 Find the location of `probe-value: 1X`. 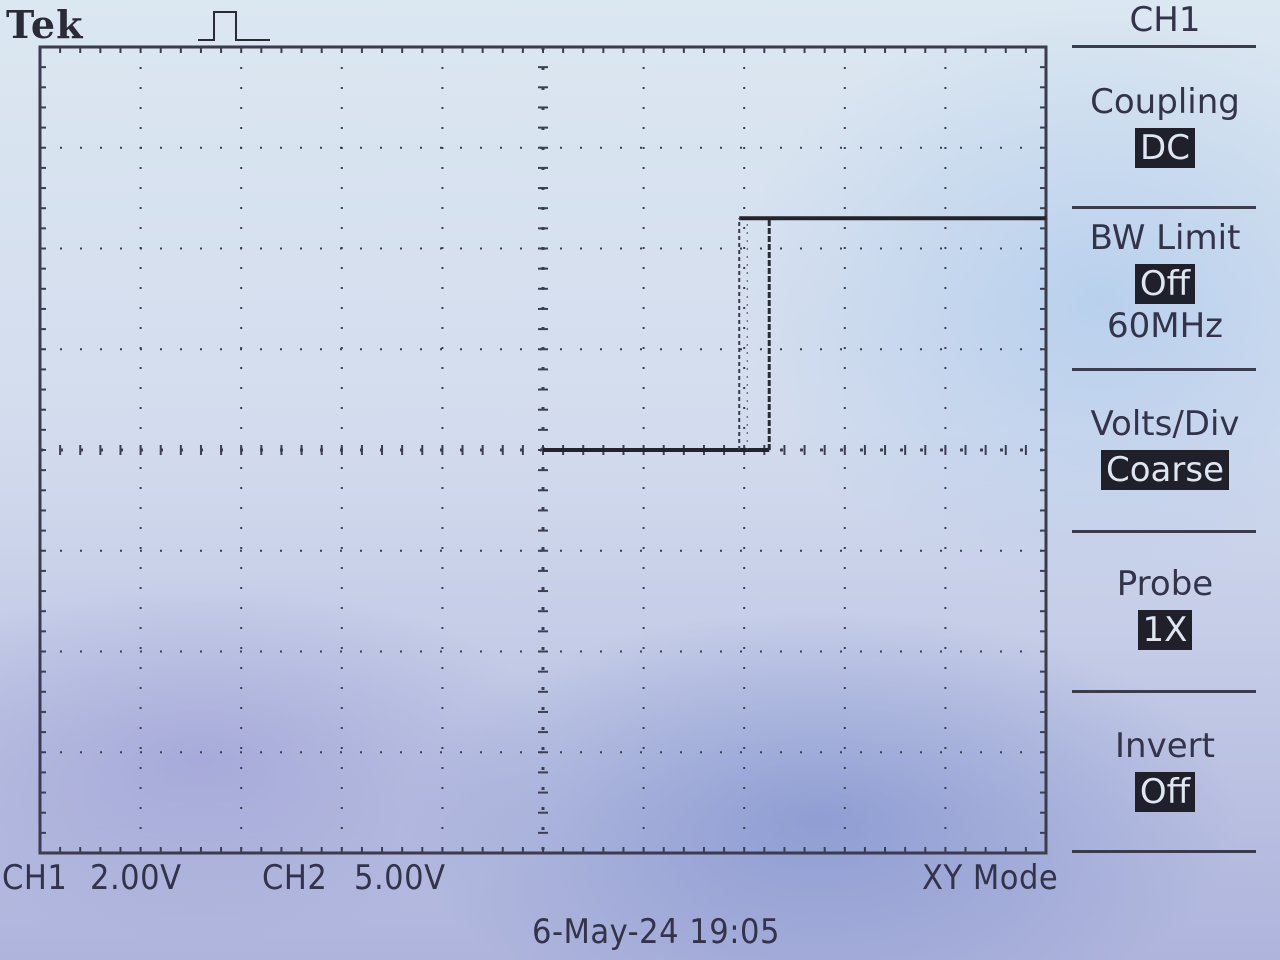

probe-value: 1X is located at coordinates (1165, 630).